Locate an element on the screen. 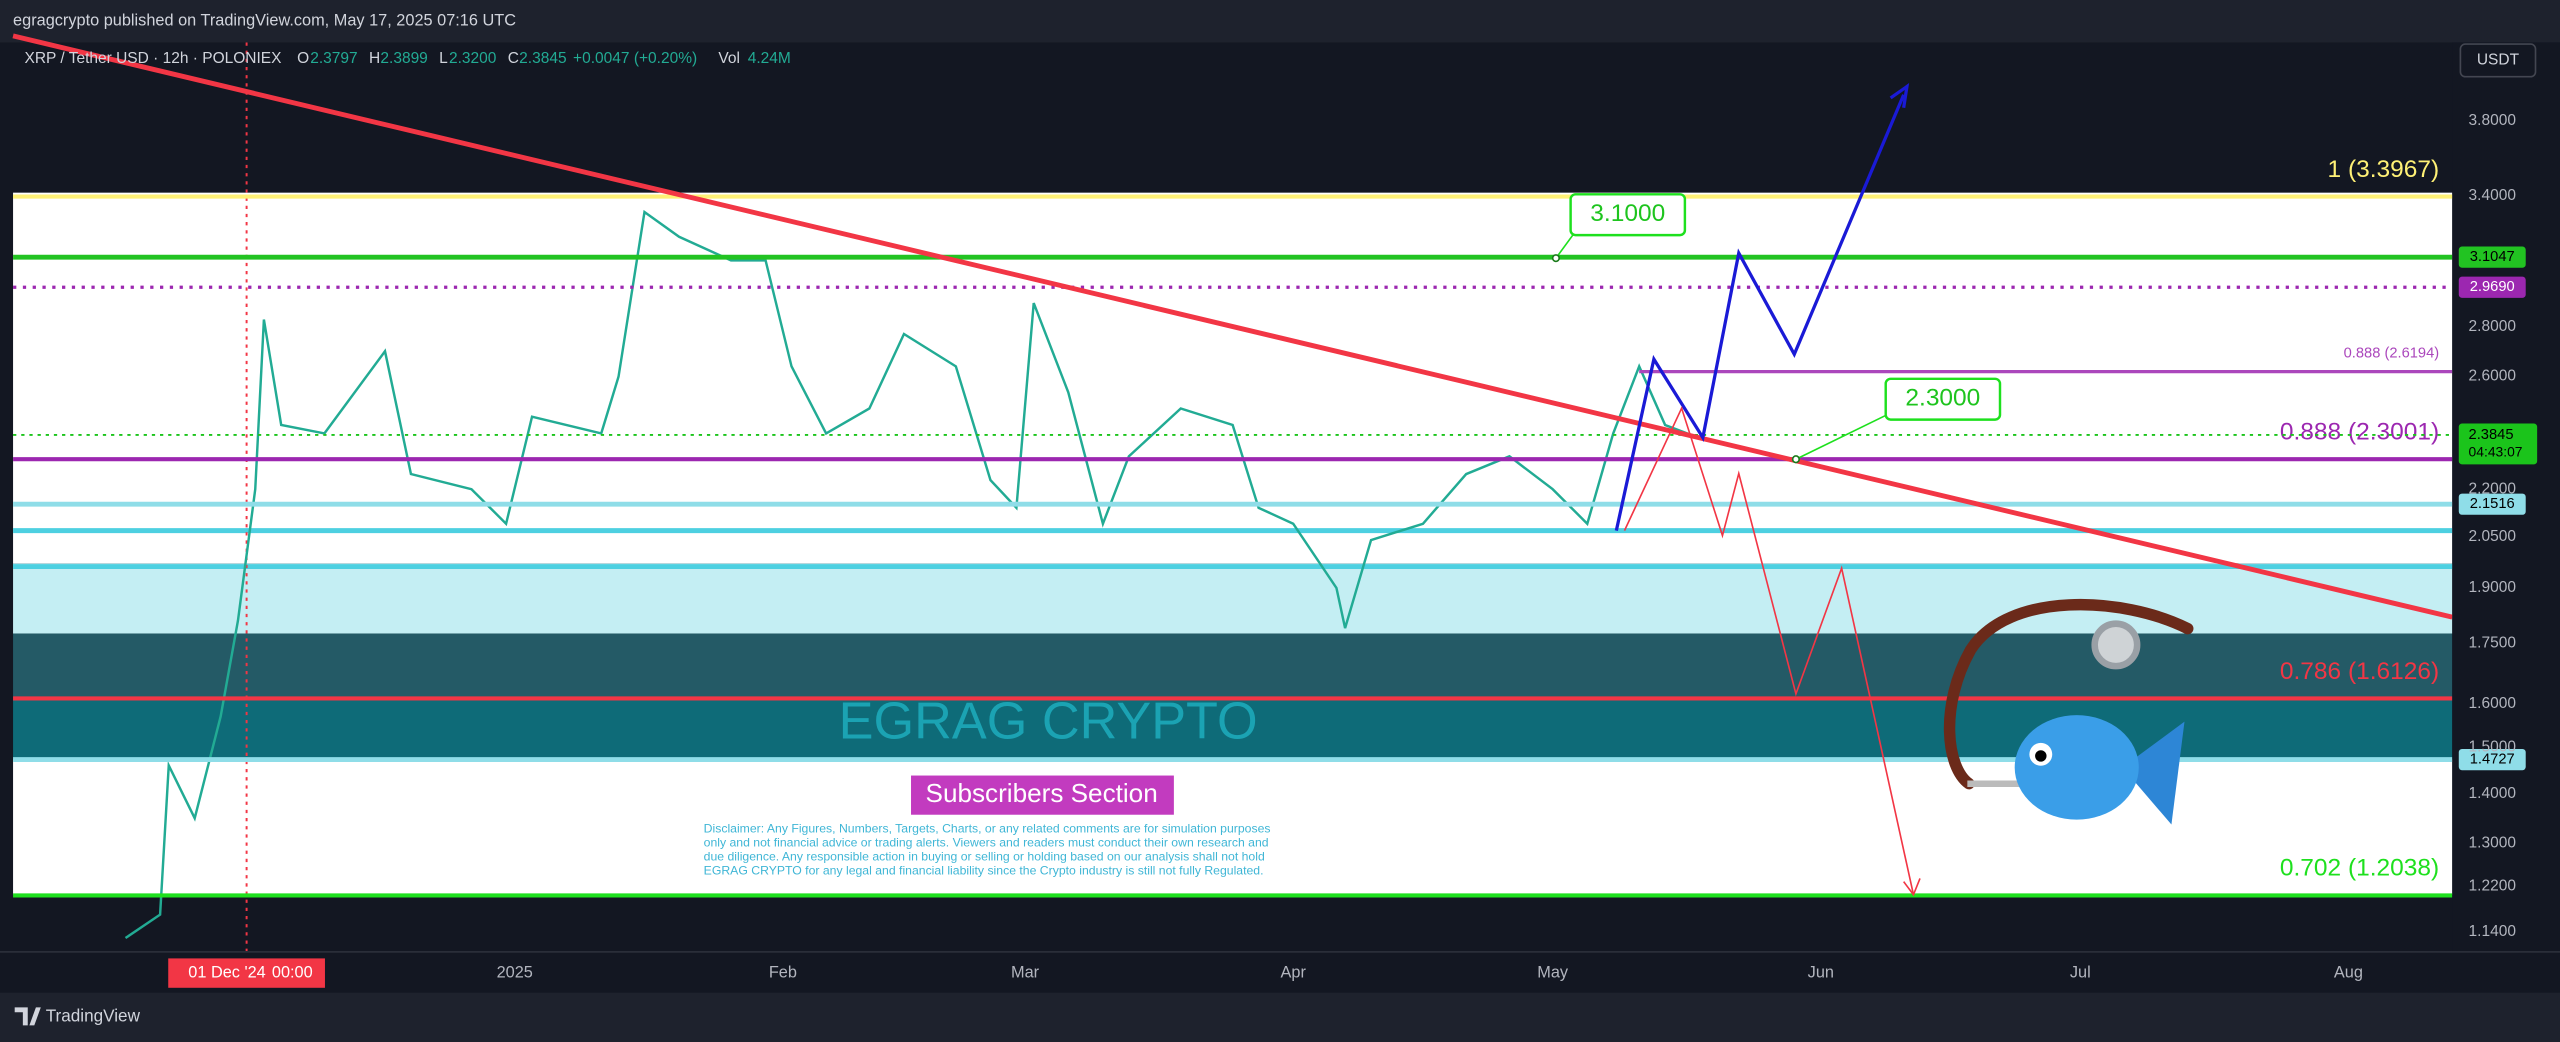  brand: TradingView is located at coordinates (93, 1016).